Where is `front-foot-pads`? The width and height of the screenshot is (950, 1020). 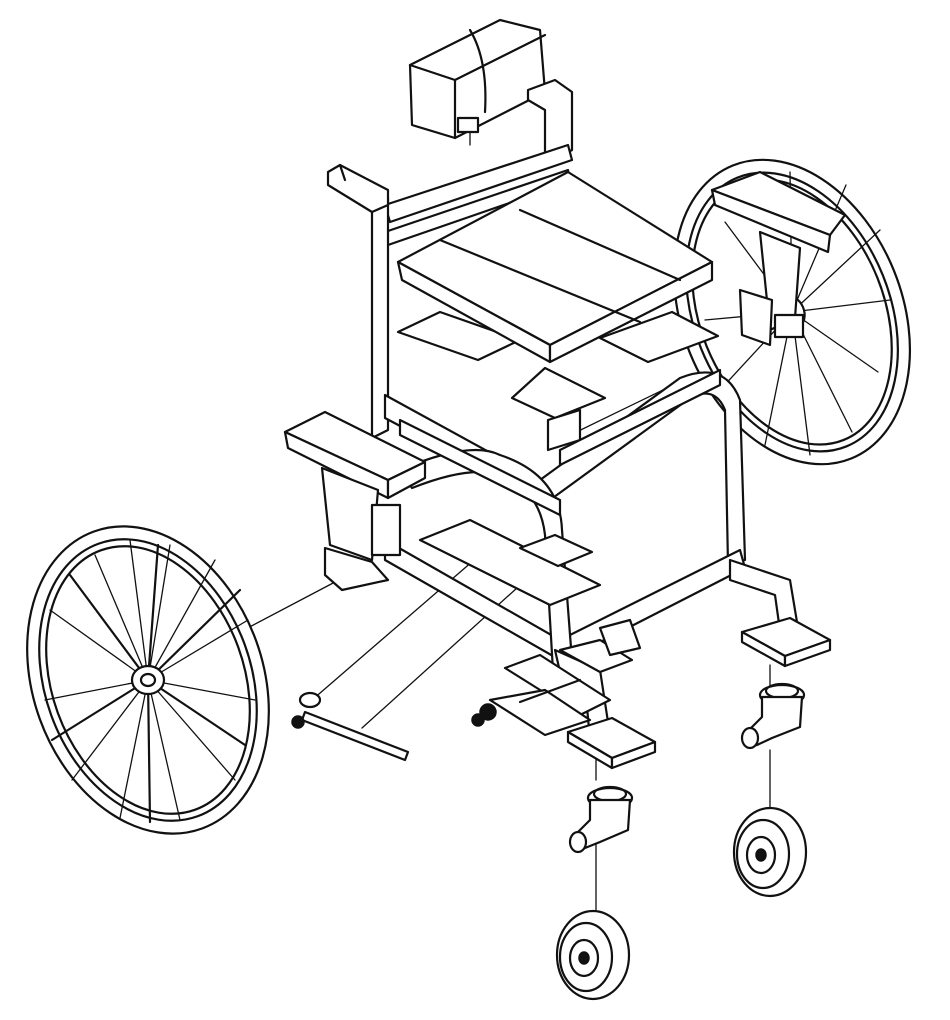
front-foot-pads is located at coordinates (699, 693).